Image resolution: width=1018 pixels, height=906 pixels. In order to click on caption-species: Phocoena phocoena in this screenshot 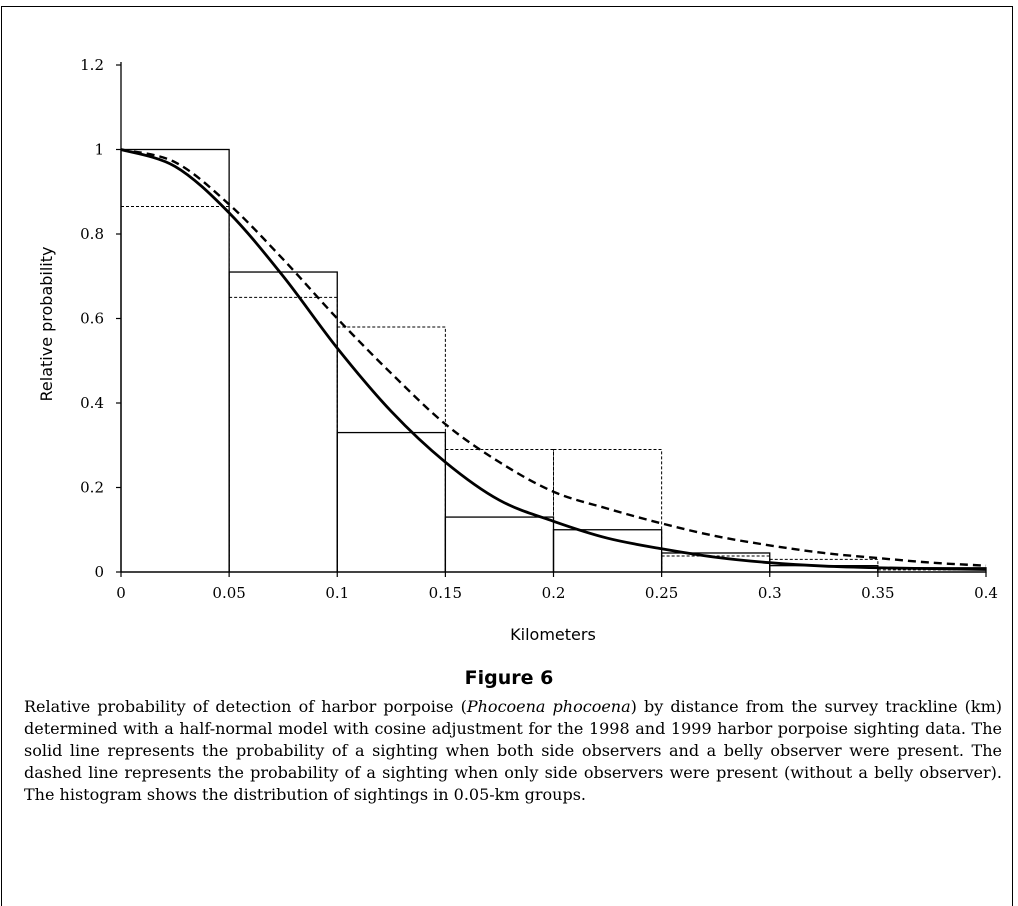, I will do `click(548, 706)`.